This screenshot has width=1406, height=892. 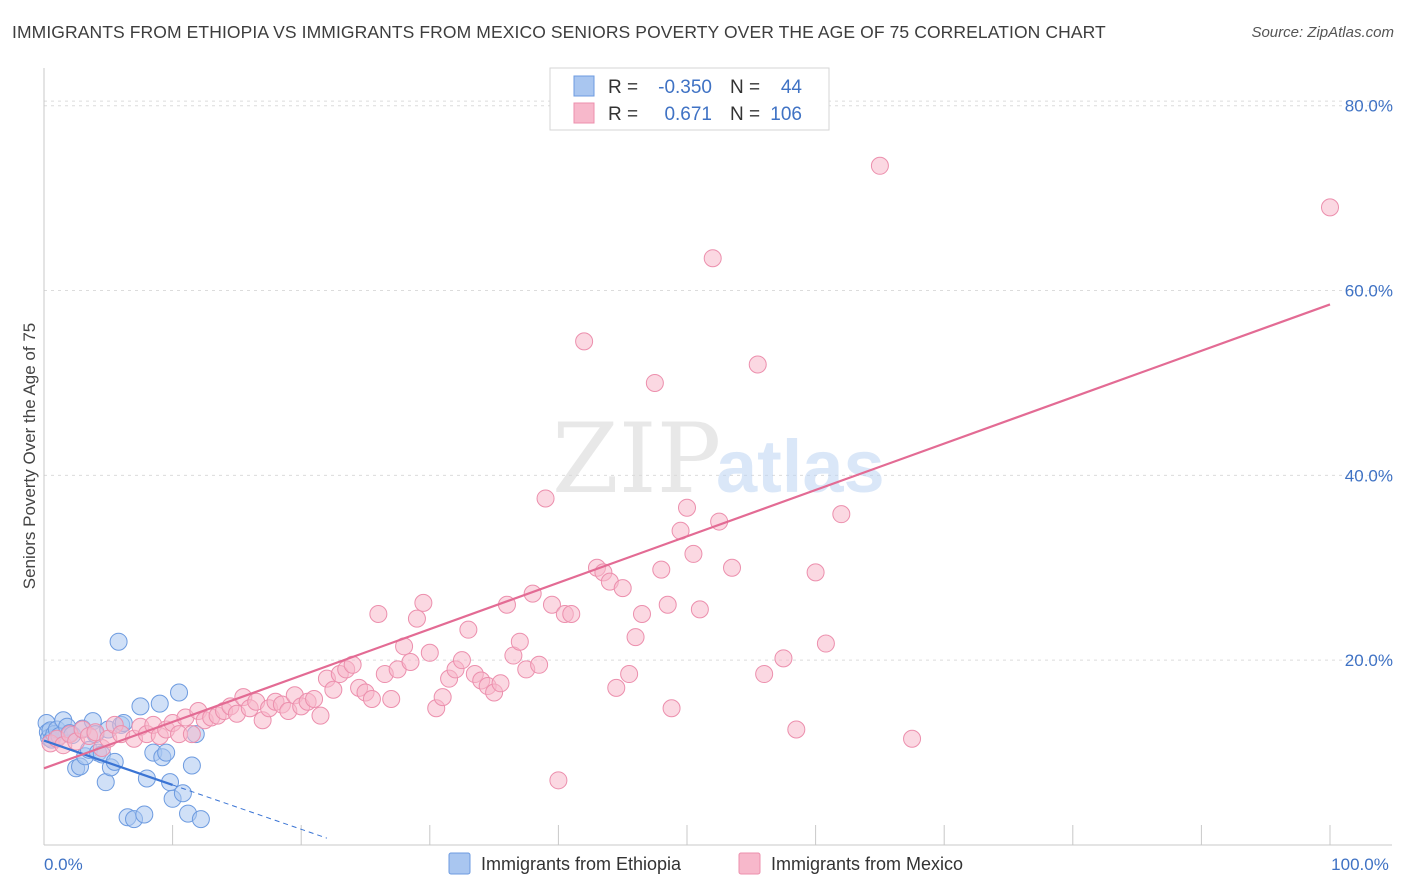 I want to click on watermark-atlas: atlas, so click(x=800, y=466).